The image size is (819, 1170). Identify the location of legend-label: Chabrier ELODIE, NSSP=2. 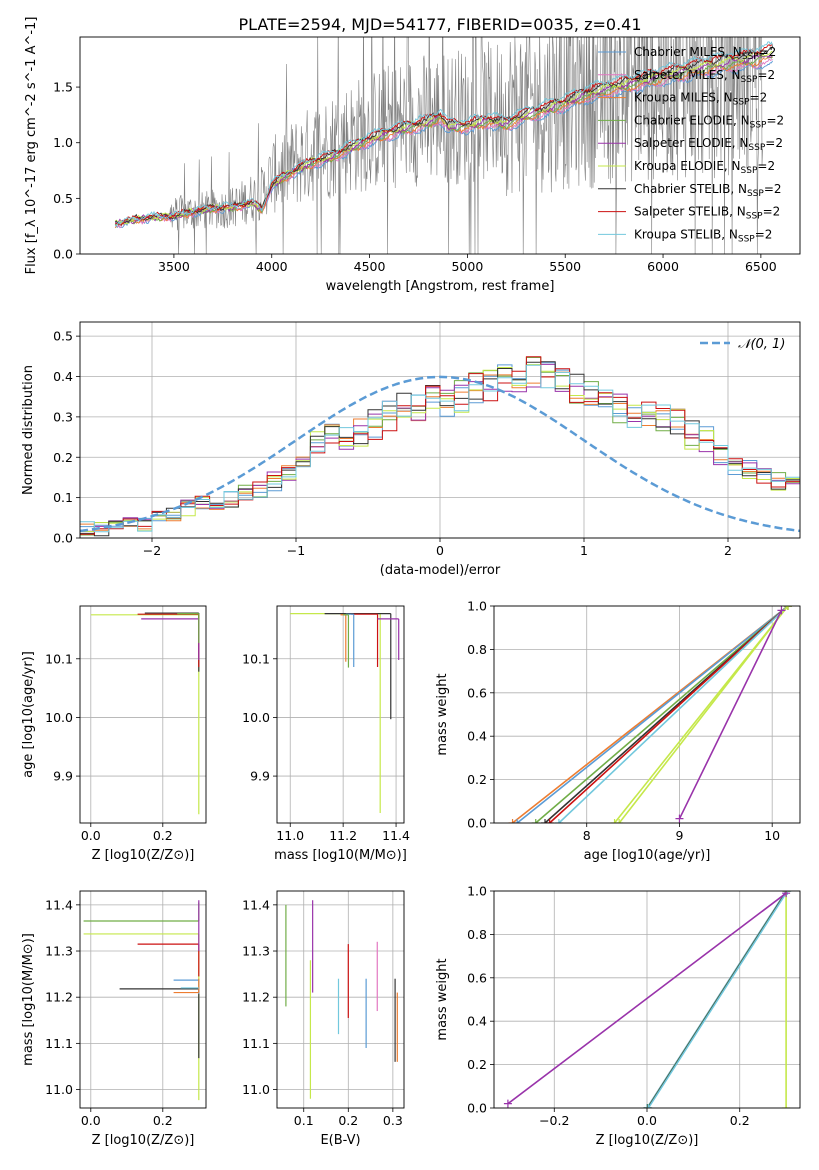
(709, 121).